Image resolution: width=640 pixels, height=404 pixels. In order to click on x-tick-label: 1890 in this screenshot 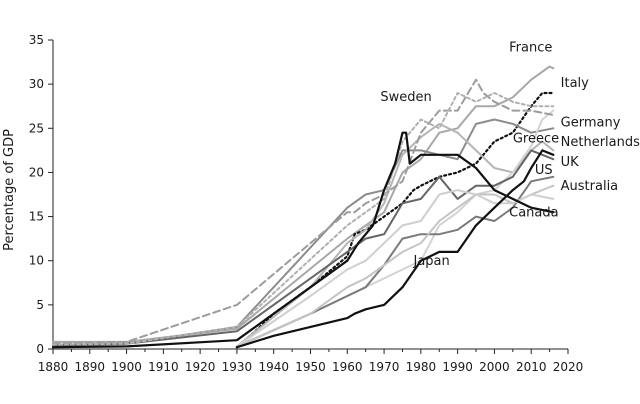, I will do `click(90, 367)`.